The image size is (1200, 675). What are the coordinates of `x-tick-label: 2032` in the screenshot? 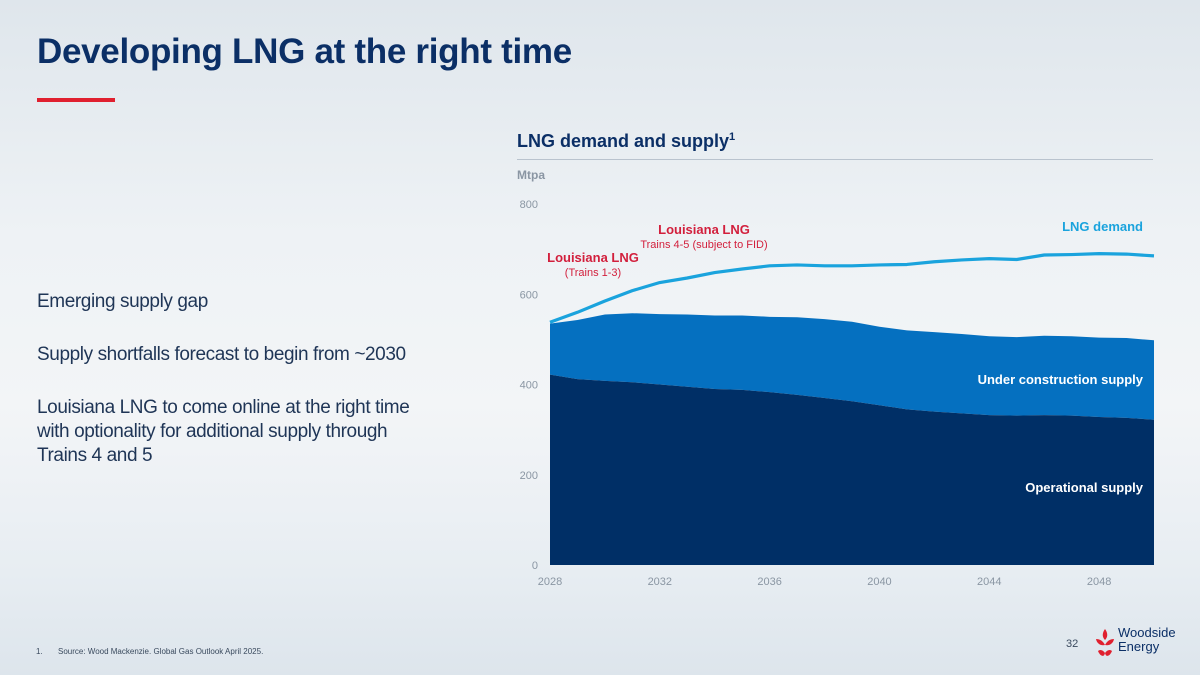 It's located at (660, 582).